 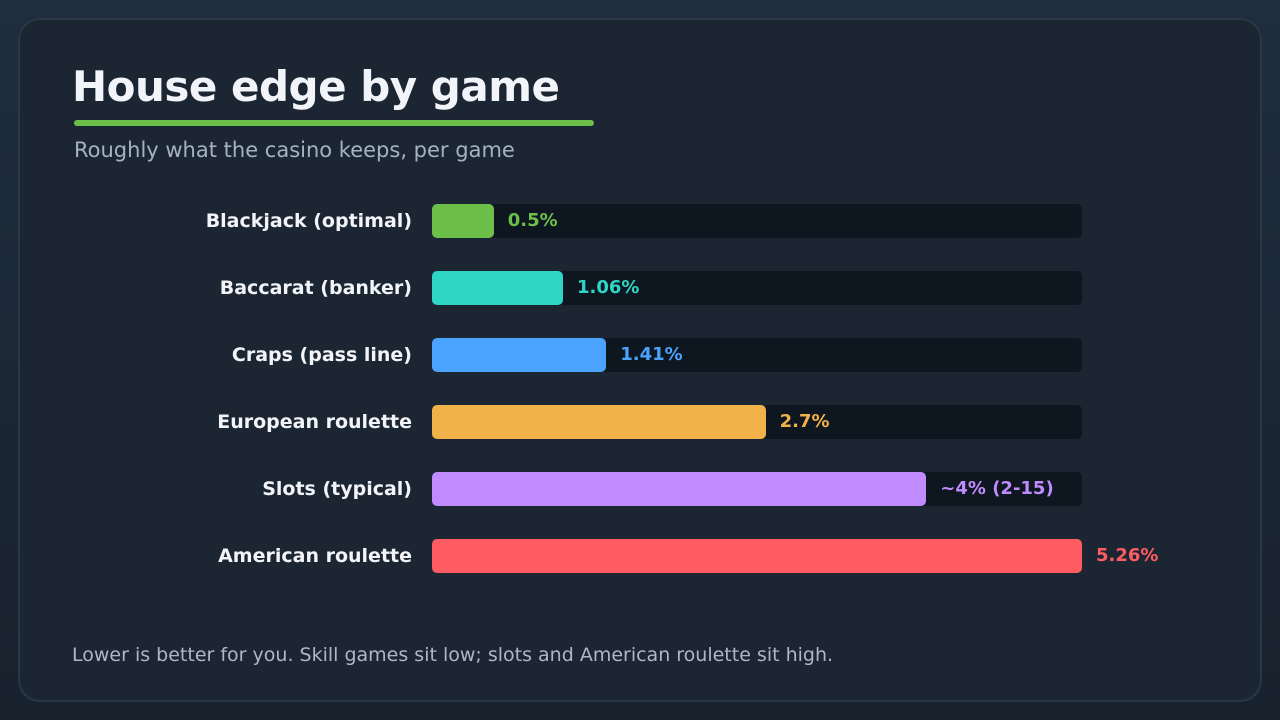 What do you see at coordinates (757, 221) in the screenshot?
I see `bar-track-blackjack-optimal` at bounding box center [757, 221].